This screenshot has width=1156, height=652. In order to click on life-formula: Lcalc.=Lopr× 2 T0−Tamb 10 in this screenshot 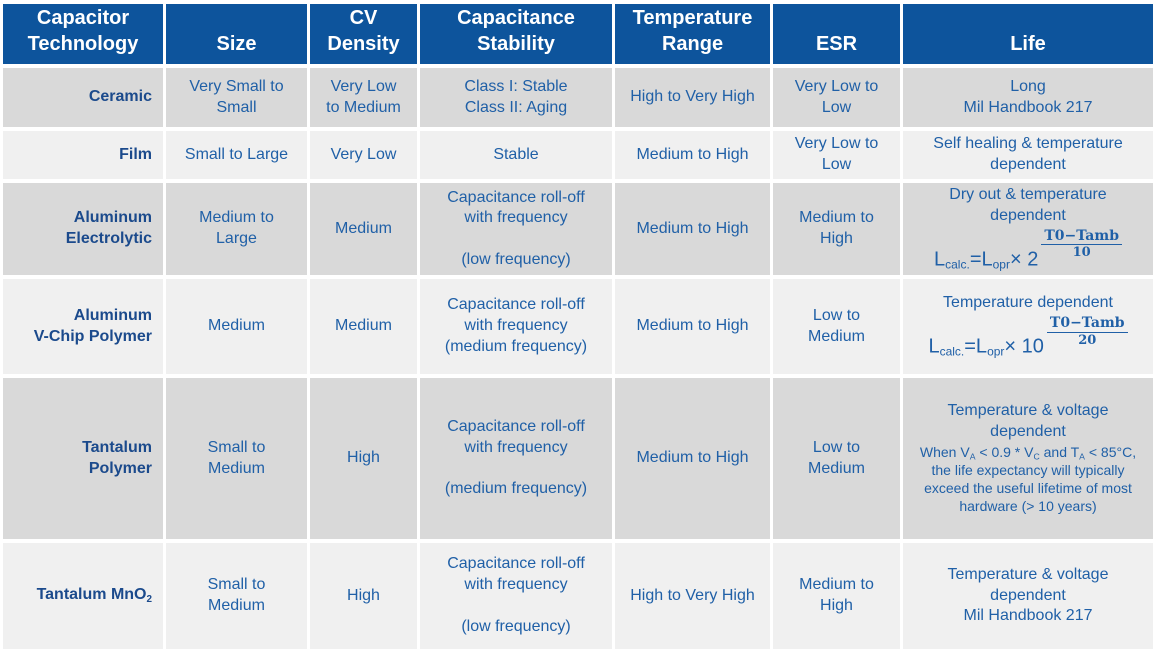, I will do `click(1028, 251)`.